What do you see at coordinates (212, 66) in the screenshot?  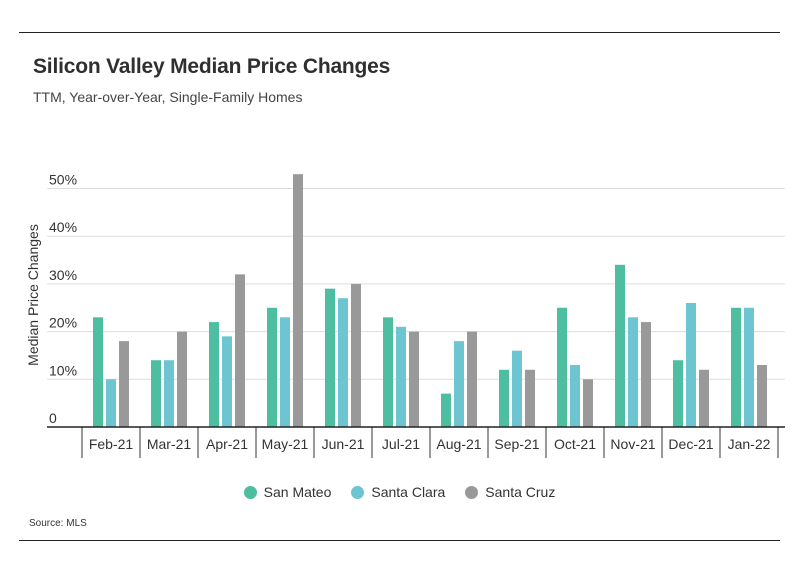 I see `chart-title: Silicon Valley Median Price Changes` at bounding box center [212, 66].